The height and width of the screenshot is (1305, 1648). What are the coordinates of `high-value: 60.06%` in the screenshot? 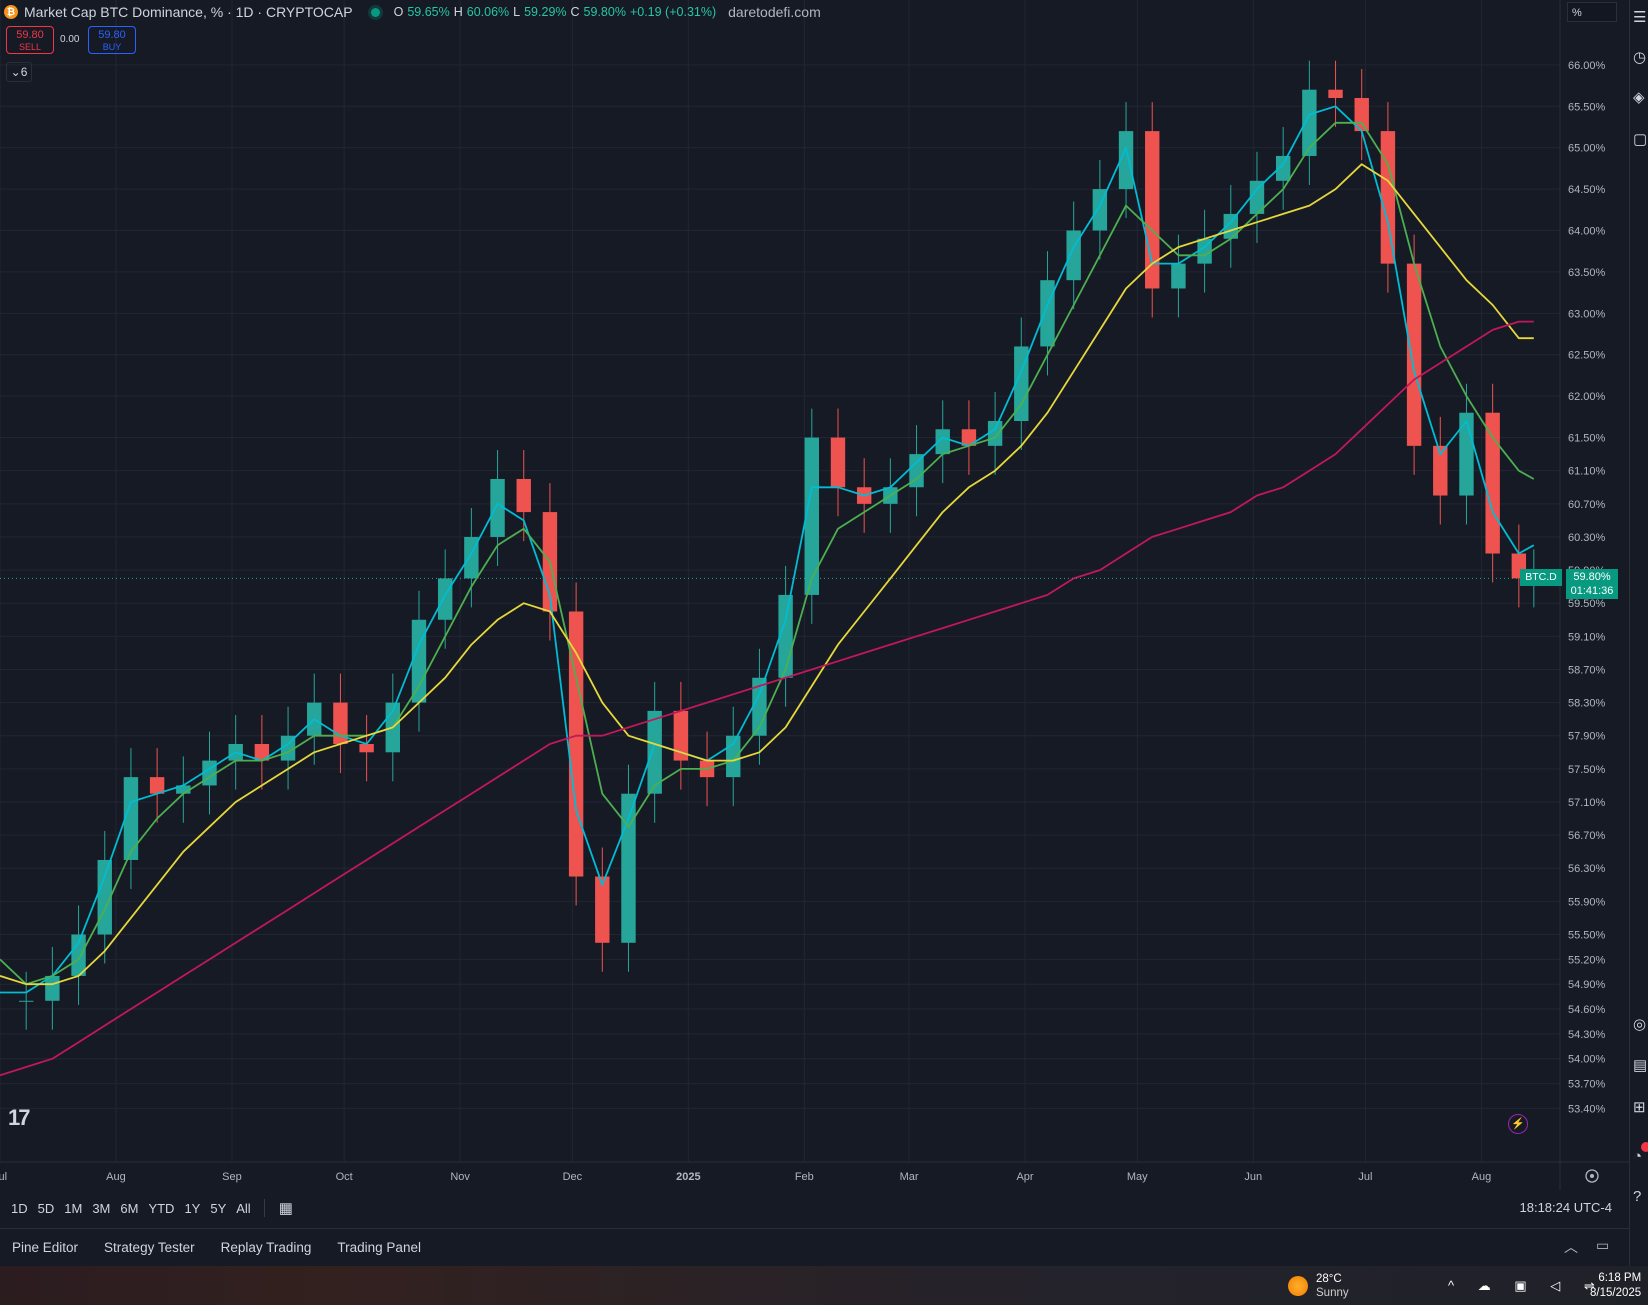 It's located at (488, 12).